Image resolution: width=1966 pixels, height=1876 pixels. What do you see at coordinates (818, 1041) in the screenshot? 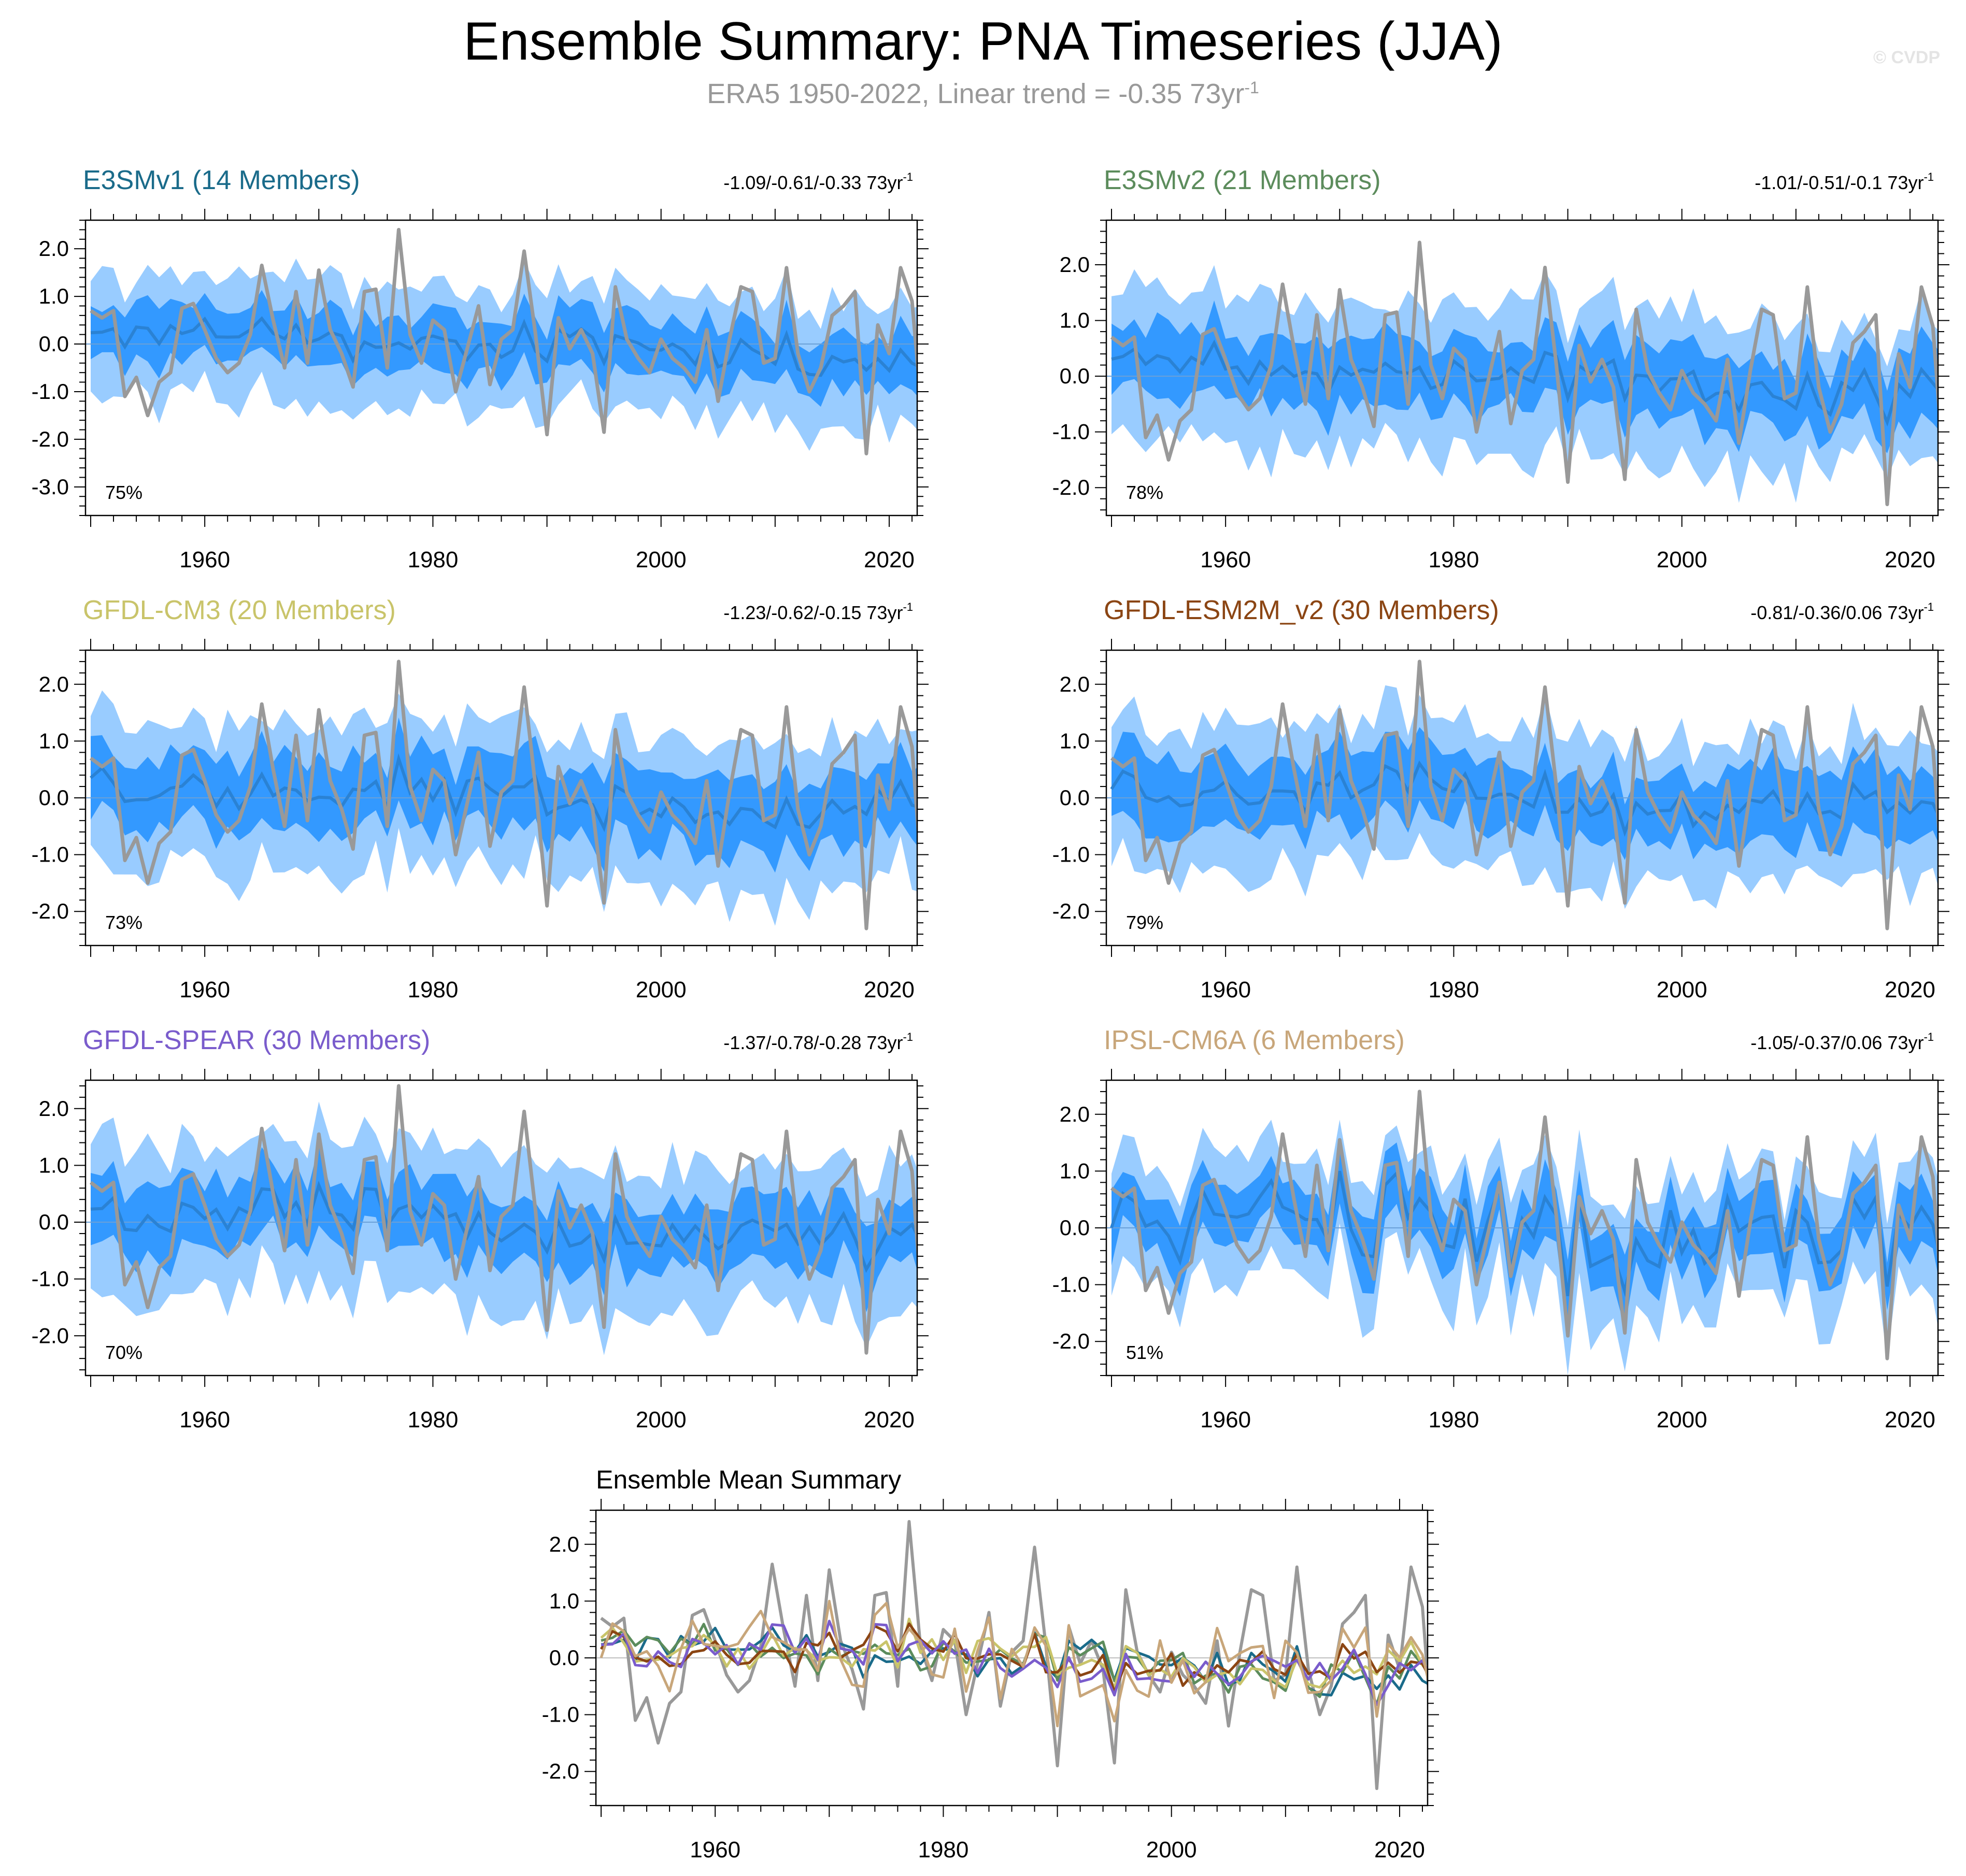
I see `trend-label: -1.37/-0.78/-0.28 73yr-1` at bounding box center [818, 1041].